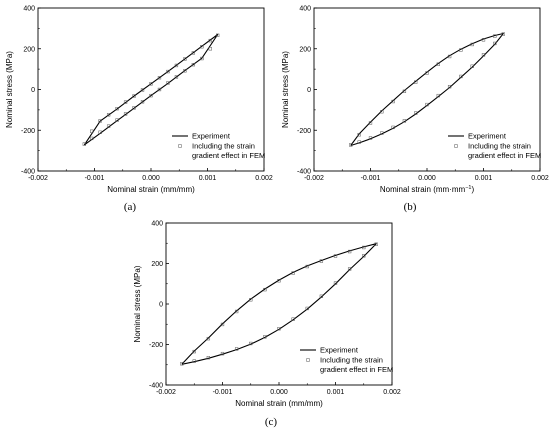 This screenshot has height=439, width=550. What do you see at coordinates (279, 403) in the screenshot?
I see `x-axis-label: Nominal strain (mm/mm)` at bounding box center [279, 403].